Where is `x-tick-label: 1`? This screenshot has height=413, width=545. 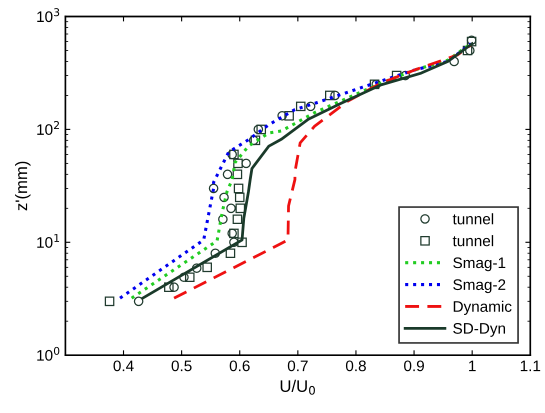
x-tick-label: 1 is located at coordinates (472, 366).